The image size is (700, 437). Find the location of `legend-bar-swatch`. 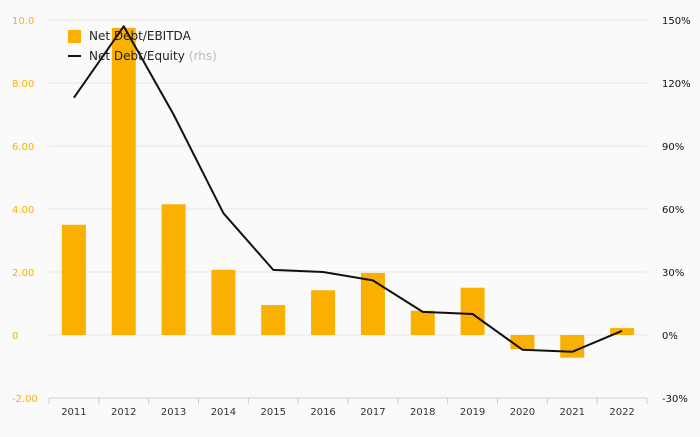

legend-bar-swatch is located at coordinates (74, 36).